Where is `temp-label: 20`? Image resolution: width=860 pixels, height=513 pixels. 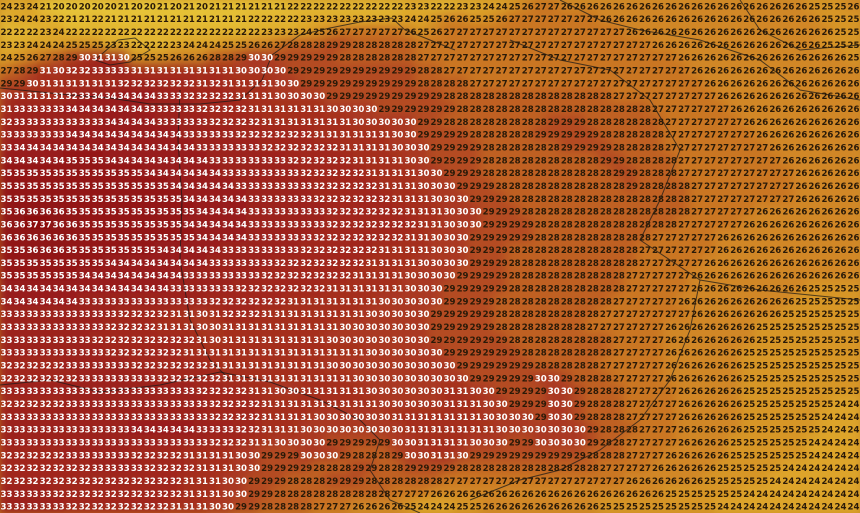
temp-label: 20 is located at coordinates (176, 7).